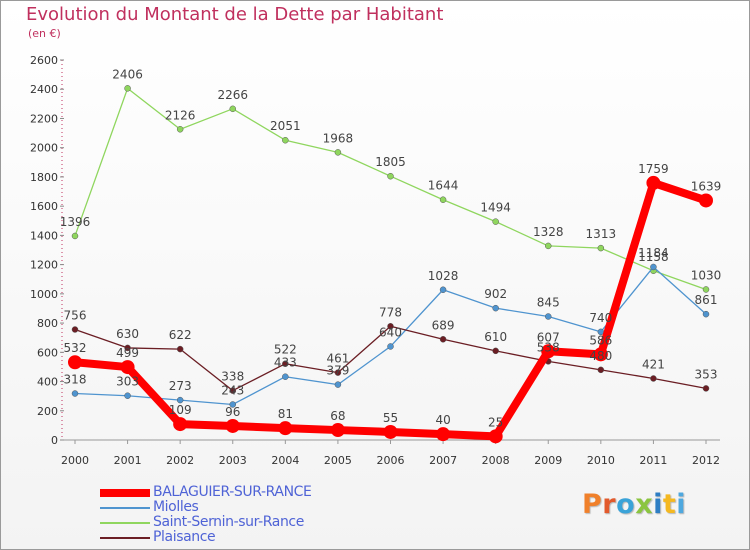  I want to click on data-label: 81, so click(285, 414).